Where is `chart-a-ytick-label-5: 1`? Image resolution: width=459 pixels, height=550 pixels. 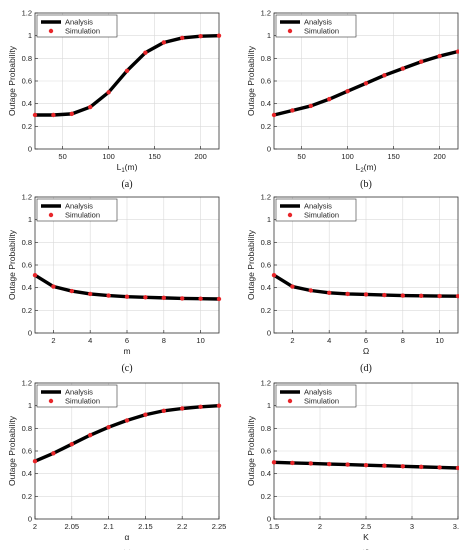 chart-a-ytick-label-5: 1 is located at coordinates (30, 35).